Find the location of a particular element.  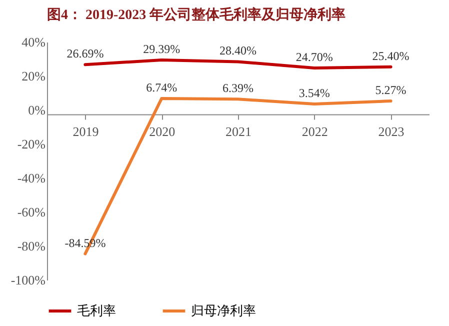

data-label: 24.70% is located at coordinates (314, 57).